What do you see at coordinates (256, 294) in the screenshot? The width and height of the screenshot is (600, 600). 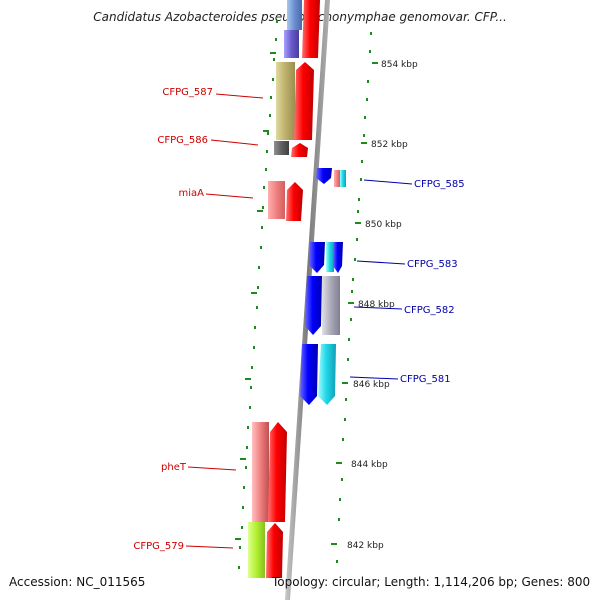 I see `left-tick-dots` at bounding box center [256, 294].